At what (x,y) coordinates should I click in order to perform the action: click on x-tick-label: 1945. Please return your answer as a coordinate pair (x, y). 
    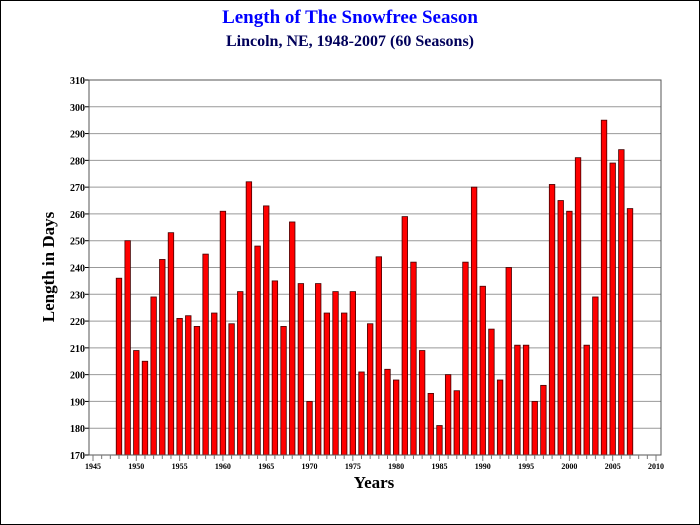
    Looking at the image, I should click on (93, 466).